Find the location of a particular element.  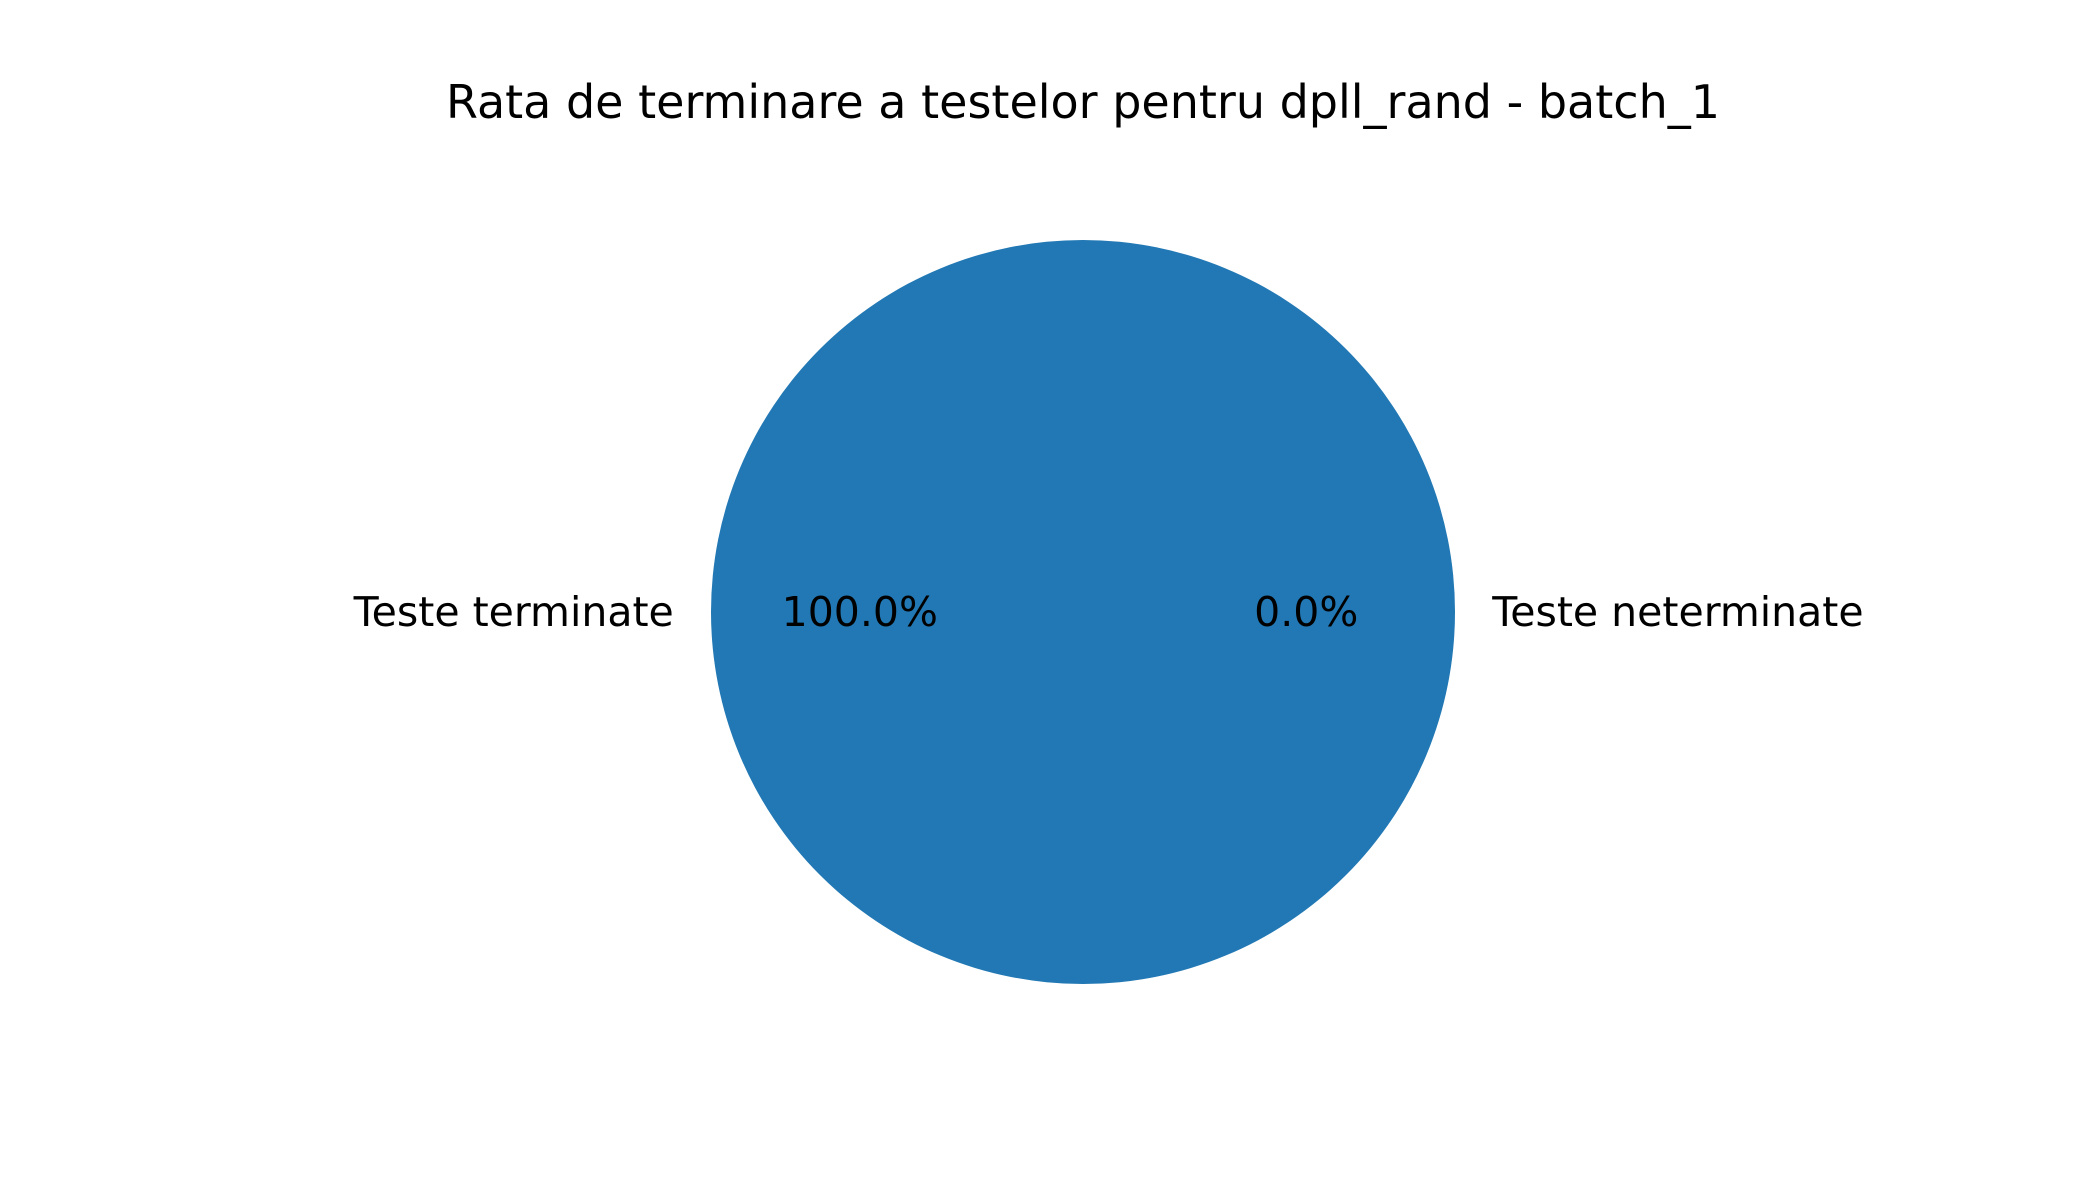

slice-label-incomplete: Teste neterminate is located at coordinates (1677, 612).